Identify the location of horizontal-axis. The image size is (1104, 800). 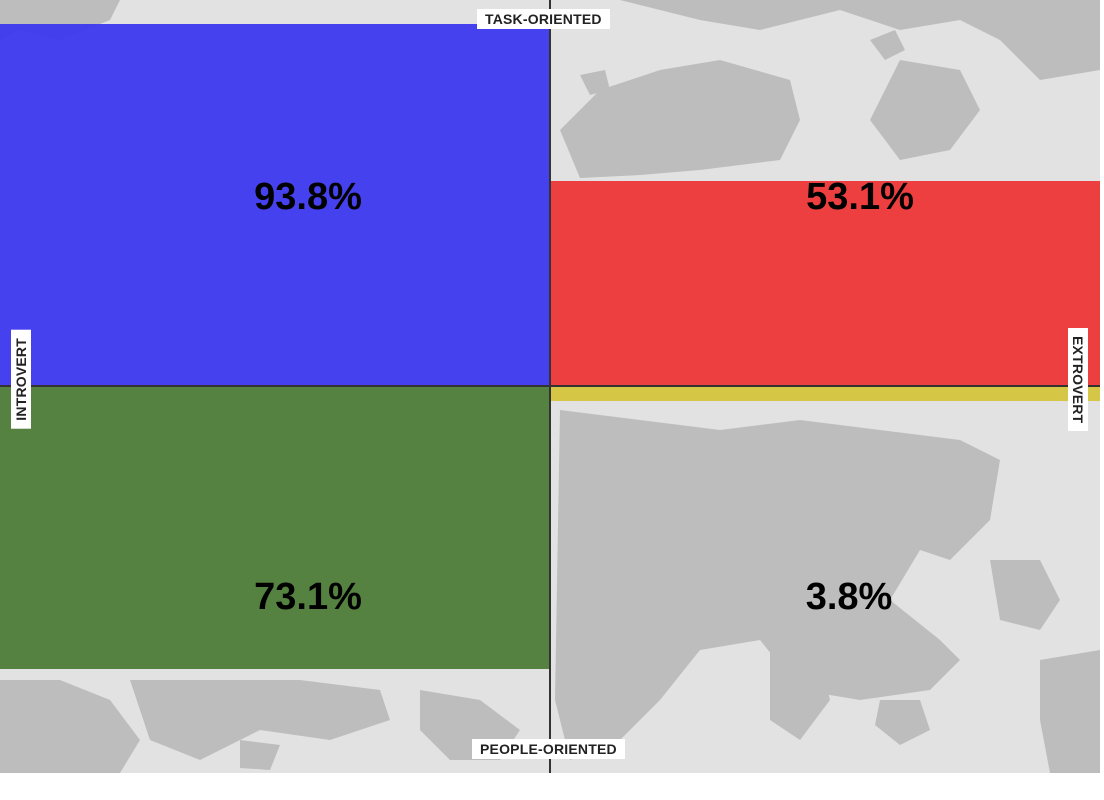
(550, 386).